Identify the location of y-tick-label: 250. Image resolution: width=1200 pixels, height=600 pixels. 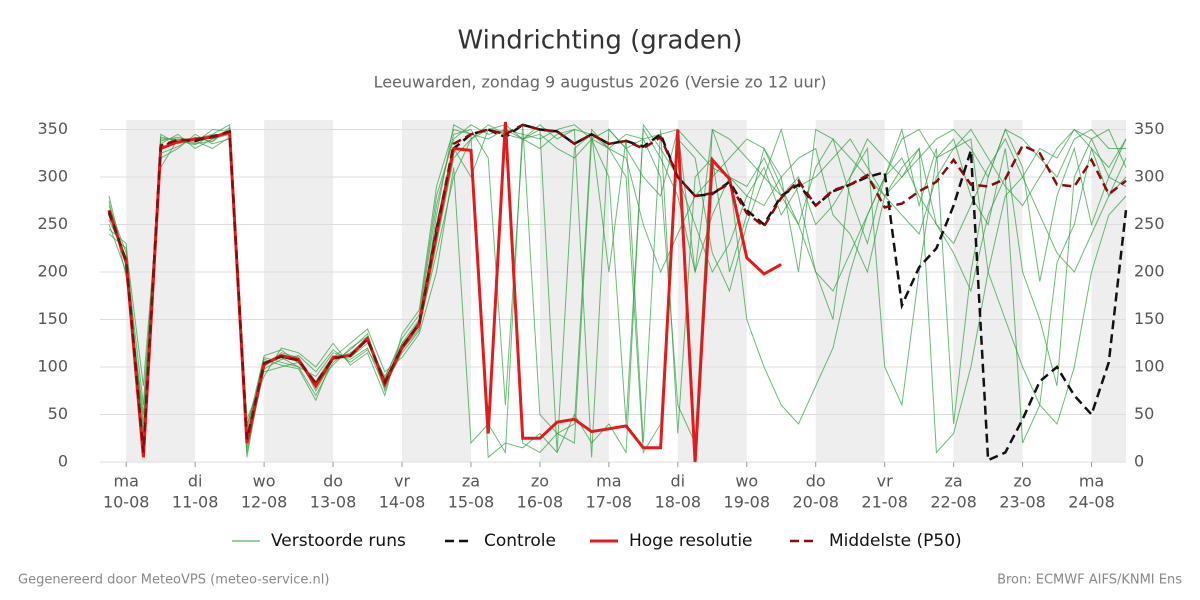
(52, 223).